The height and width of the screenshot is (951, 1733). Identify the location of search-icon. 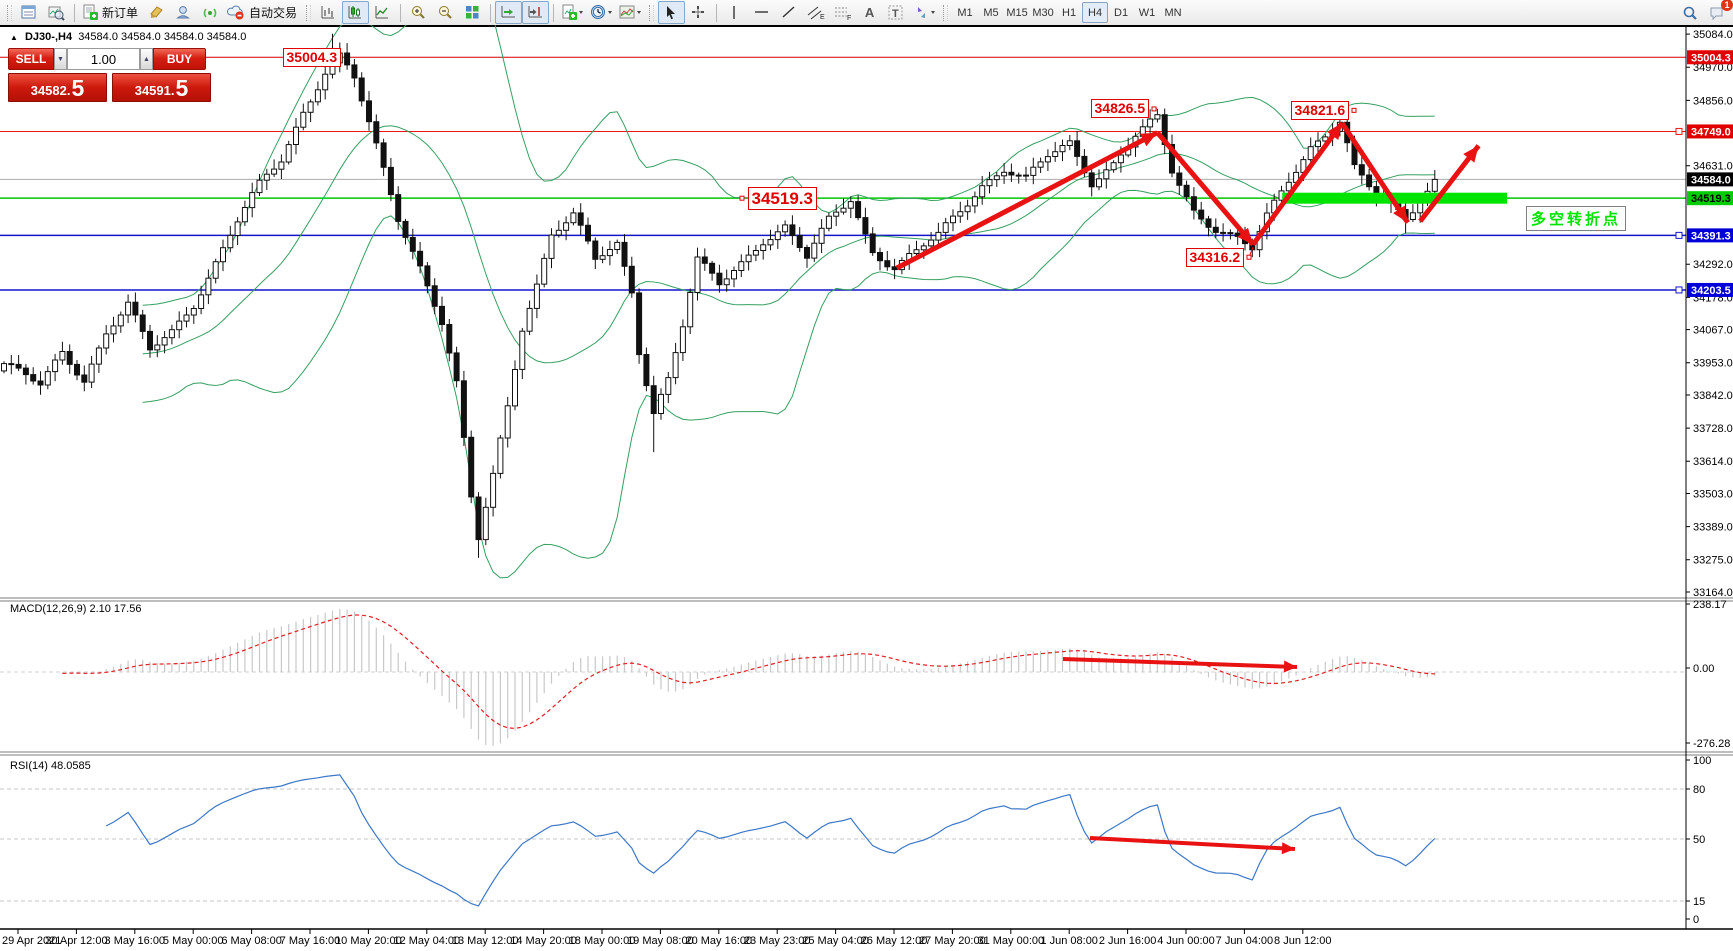
(1689, 12).